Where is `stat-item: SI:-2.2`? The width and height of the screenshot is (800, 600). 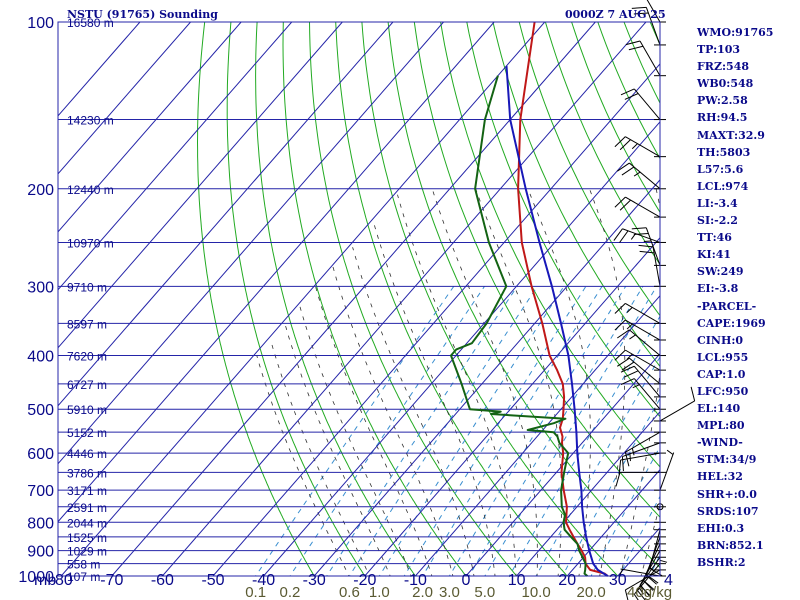
stat-item: SI:-2.2 is located at coordinates (717, 221).